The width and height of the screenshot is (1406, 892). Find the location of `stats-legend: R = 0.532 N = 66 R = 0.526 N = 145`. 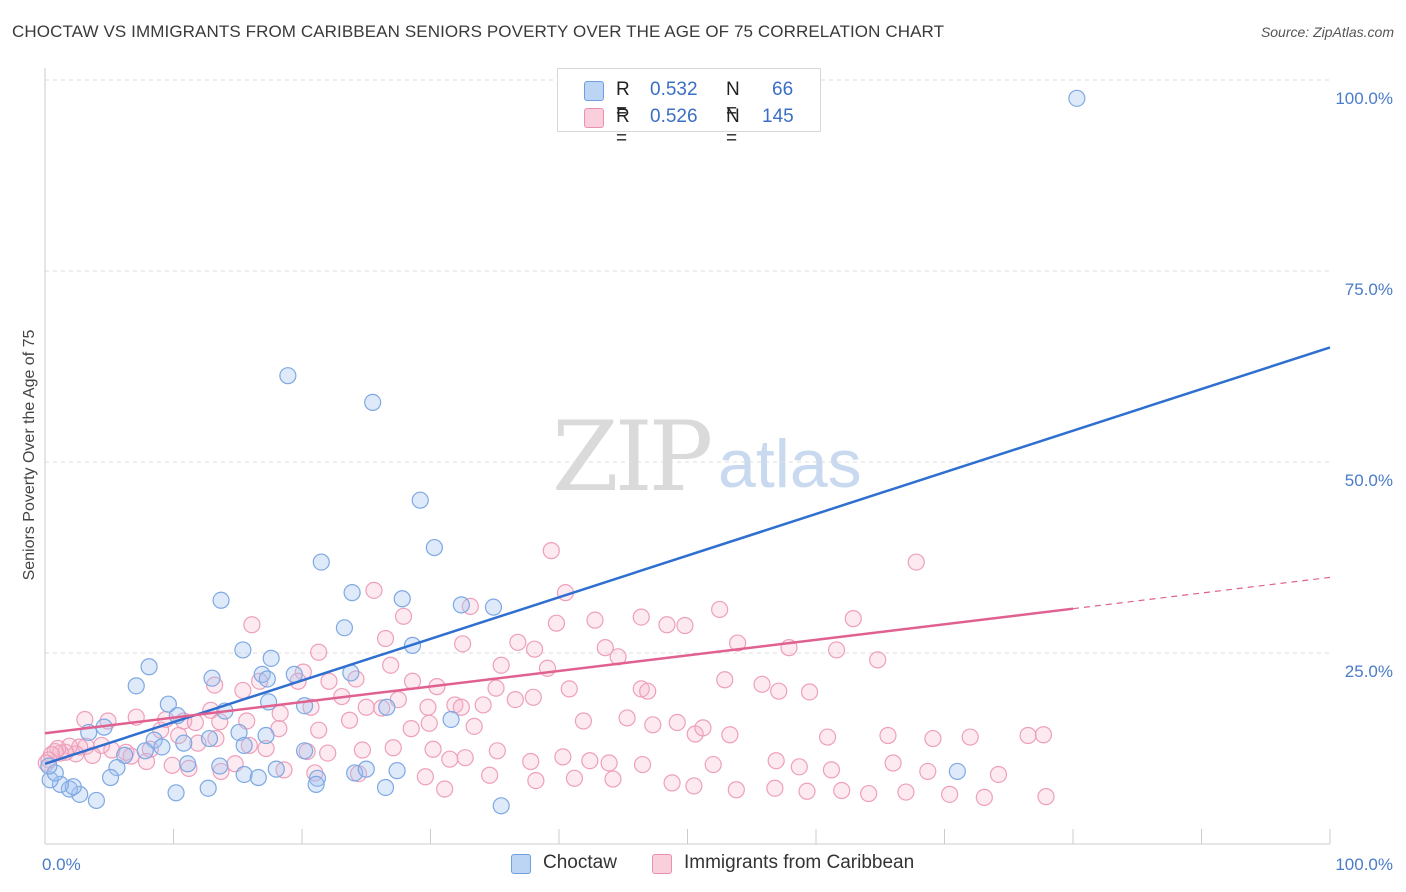

stats-legend: R = 0.532 N = 66 R = 0.526 N = 145 is located at coordinates (689, 108).